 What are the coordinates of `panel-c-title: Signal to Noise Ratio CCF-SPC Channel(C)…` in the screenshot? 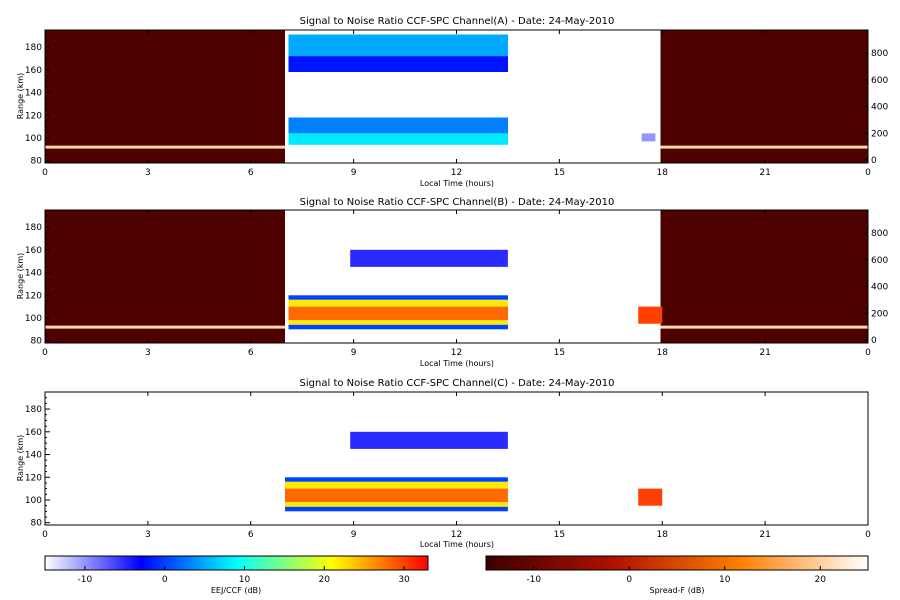 It's located at (457, 383).